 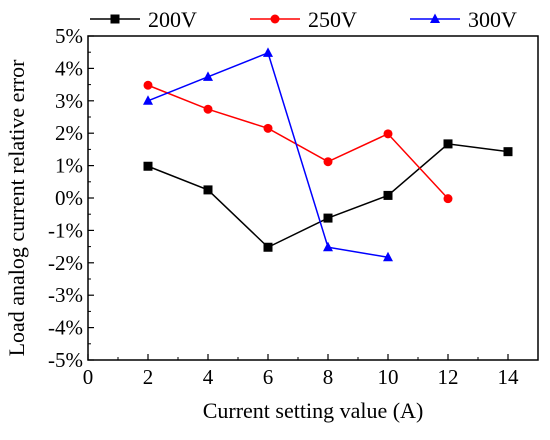 What do you see at coordinates (463, 19) in the screenshot?
I see `legend-entry: 300V` at bounding box center [463, 19].